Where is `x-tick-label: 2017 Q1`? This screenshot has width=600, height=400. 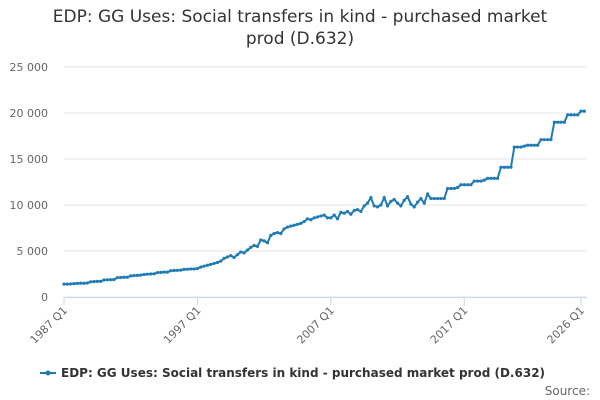 x-tick-label: 2017 Q1 is located at coordinates (449, 325).